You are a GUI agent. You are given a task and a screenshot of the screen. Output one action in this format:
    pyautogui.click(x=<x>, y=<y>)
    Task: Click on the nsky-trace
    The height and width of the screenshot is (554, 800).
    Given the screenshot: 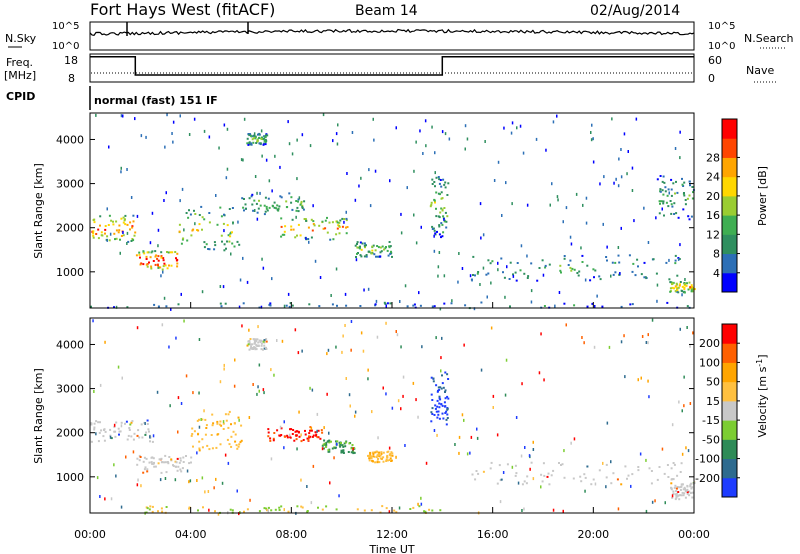 What is the action you would take?
    pyautogui.click(x=392, y=32)
    